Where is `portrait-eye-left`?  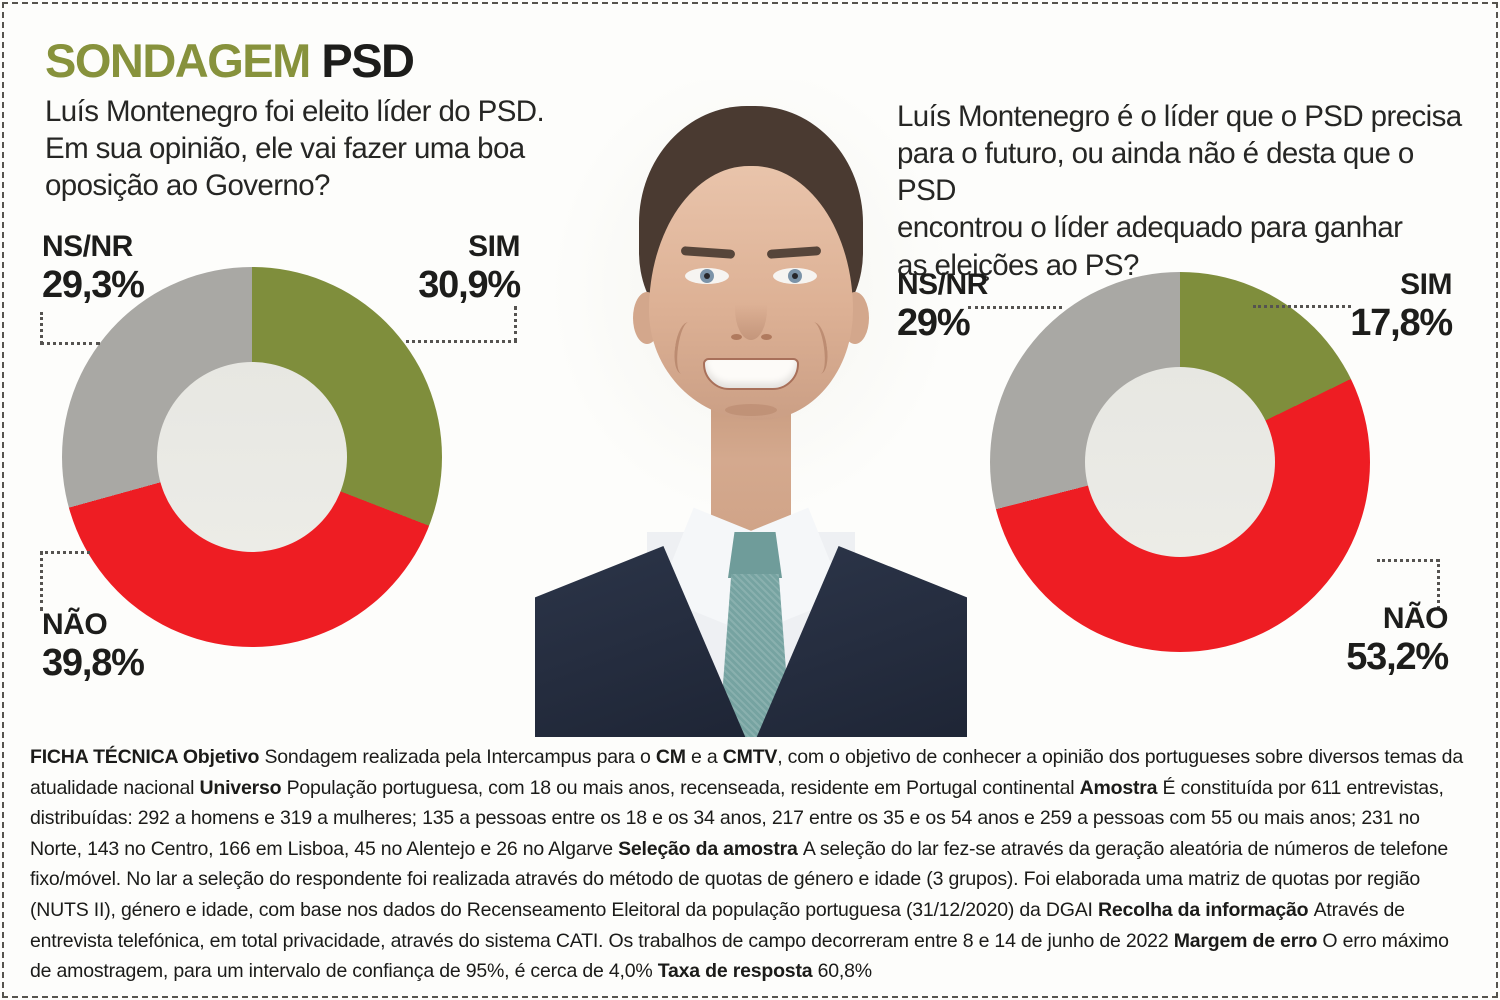
portrait-eye-left is located at coordinates (707, 276).